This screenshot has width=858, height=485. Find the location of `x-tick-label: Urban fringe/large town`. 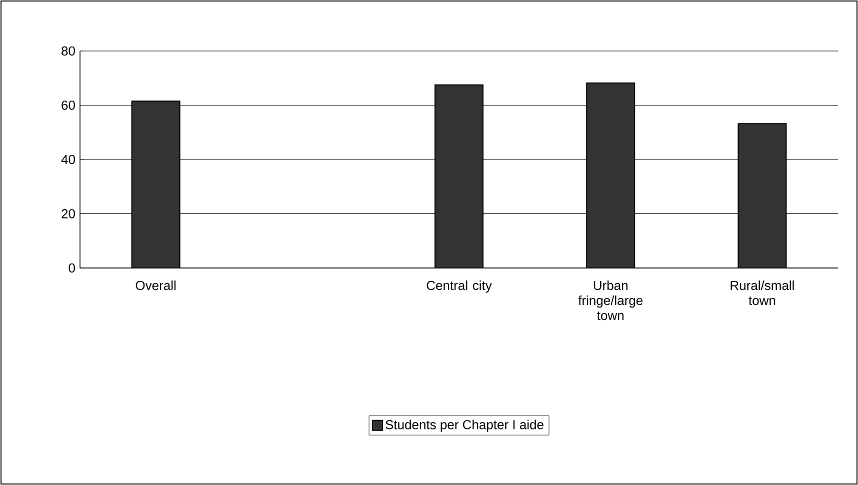

x-tick-label: Urban fringe/large town is located at coordinates (610, 300).